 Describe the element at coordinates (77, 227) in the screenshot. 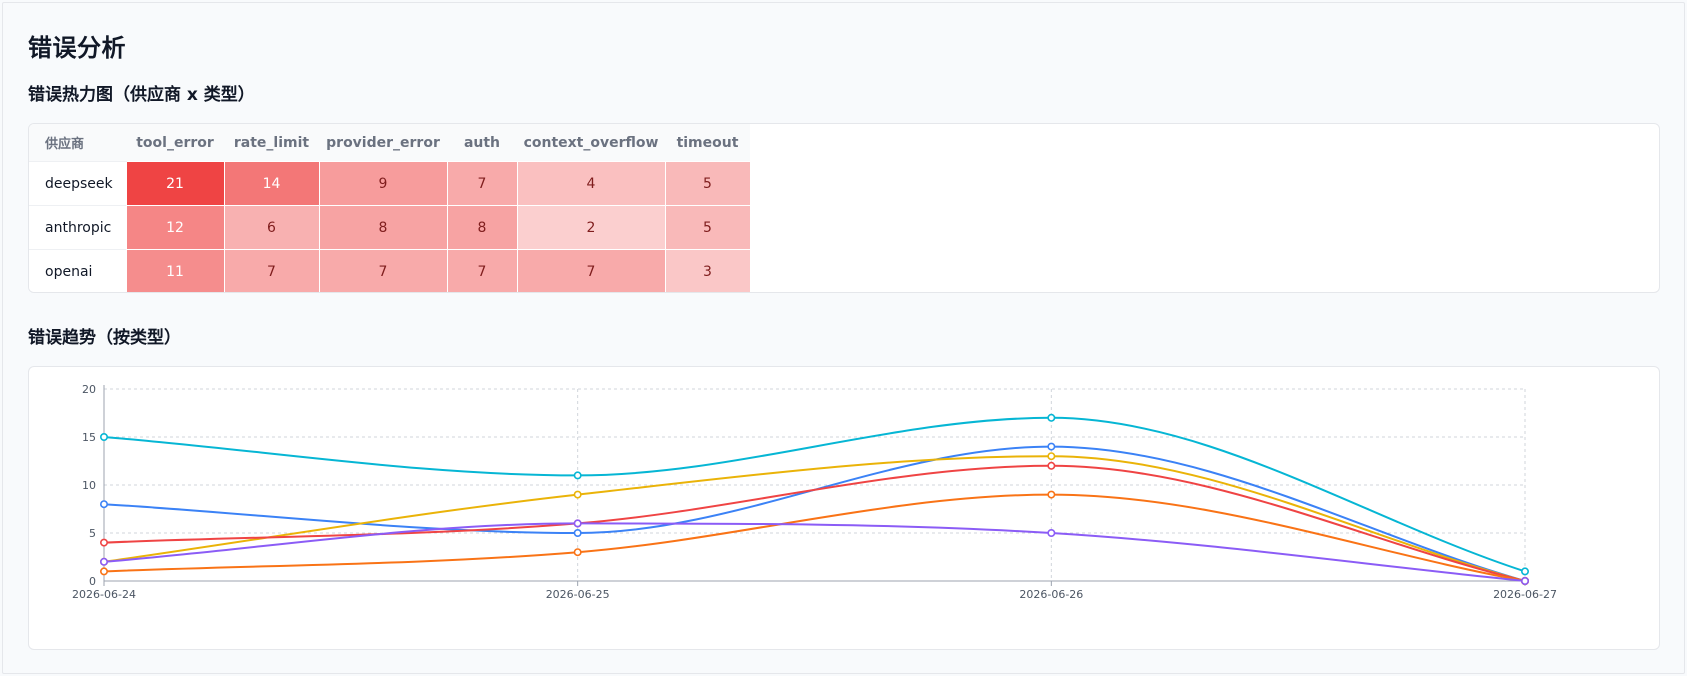

I see `heatmap-provider-label: anthropic` at that location.